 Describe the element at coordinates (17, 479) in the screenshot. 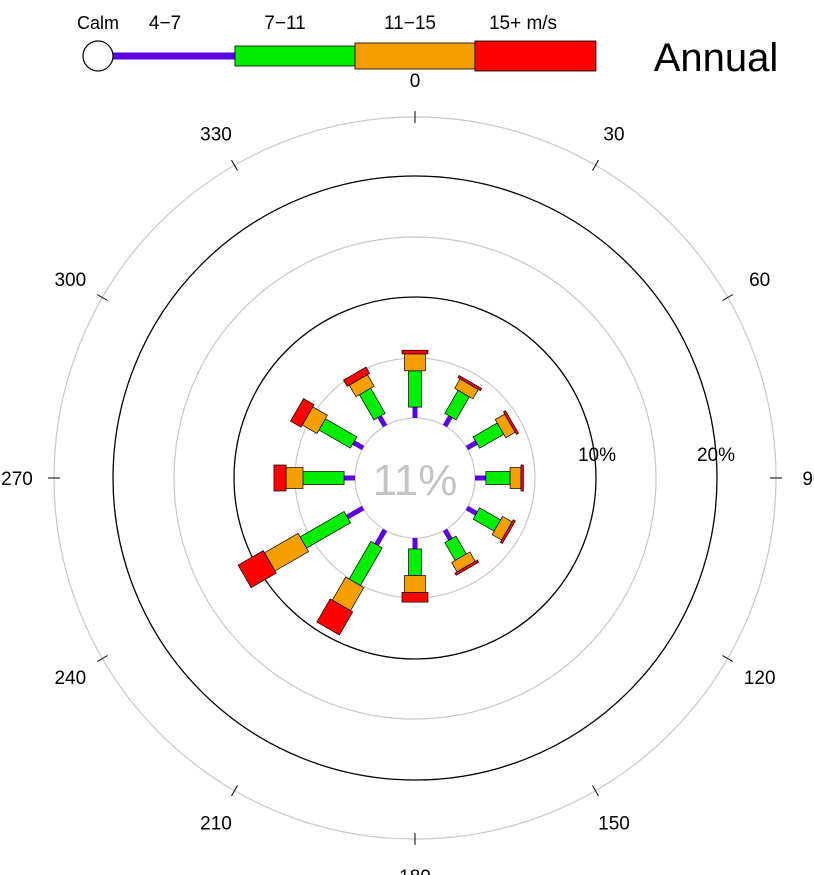

I see `angle-label-270: 270` at that location.